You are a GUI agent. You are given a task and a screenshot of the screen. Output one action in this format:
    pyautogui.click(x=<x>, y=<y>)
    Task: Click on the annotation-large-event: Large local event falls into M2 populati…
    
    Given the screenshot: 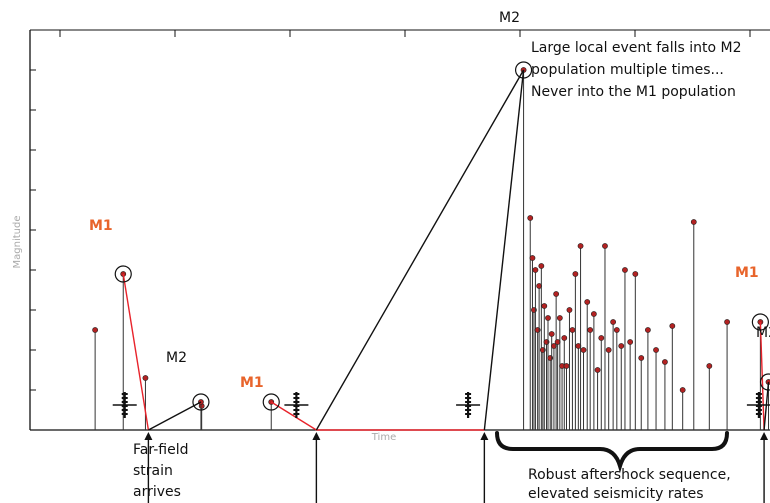 What is the action you would take?
    pyautogui.click(x=638, y=70)
    